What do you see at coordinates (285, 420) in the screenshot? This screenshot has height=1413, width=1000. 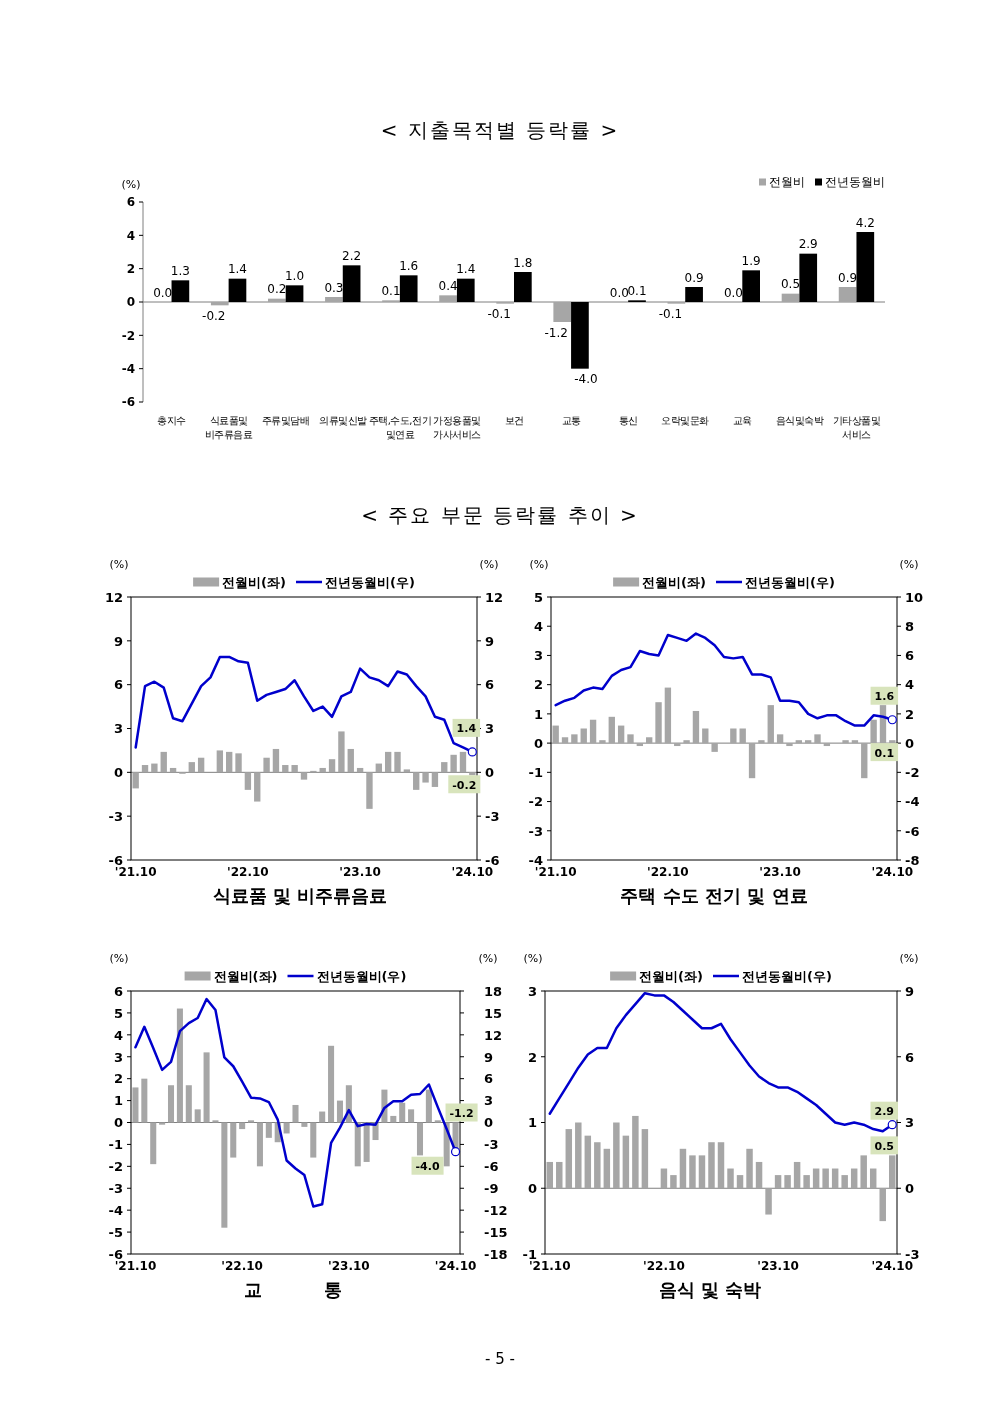 I see `x-tick-label: 주류및담배` at bounding box center [285, 420].